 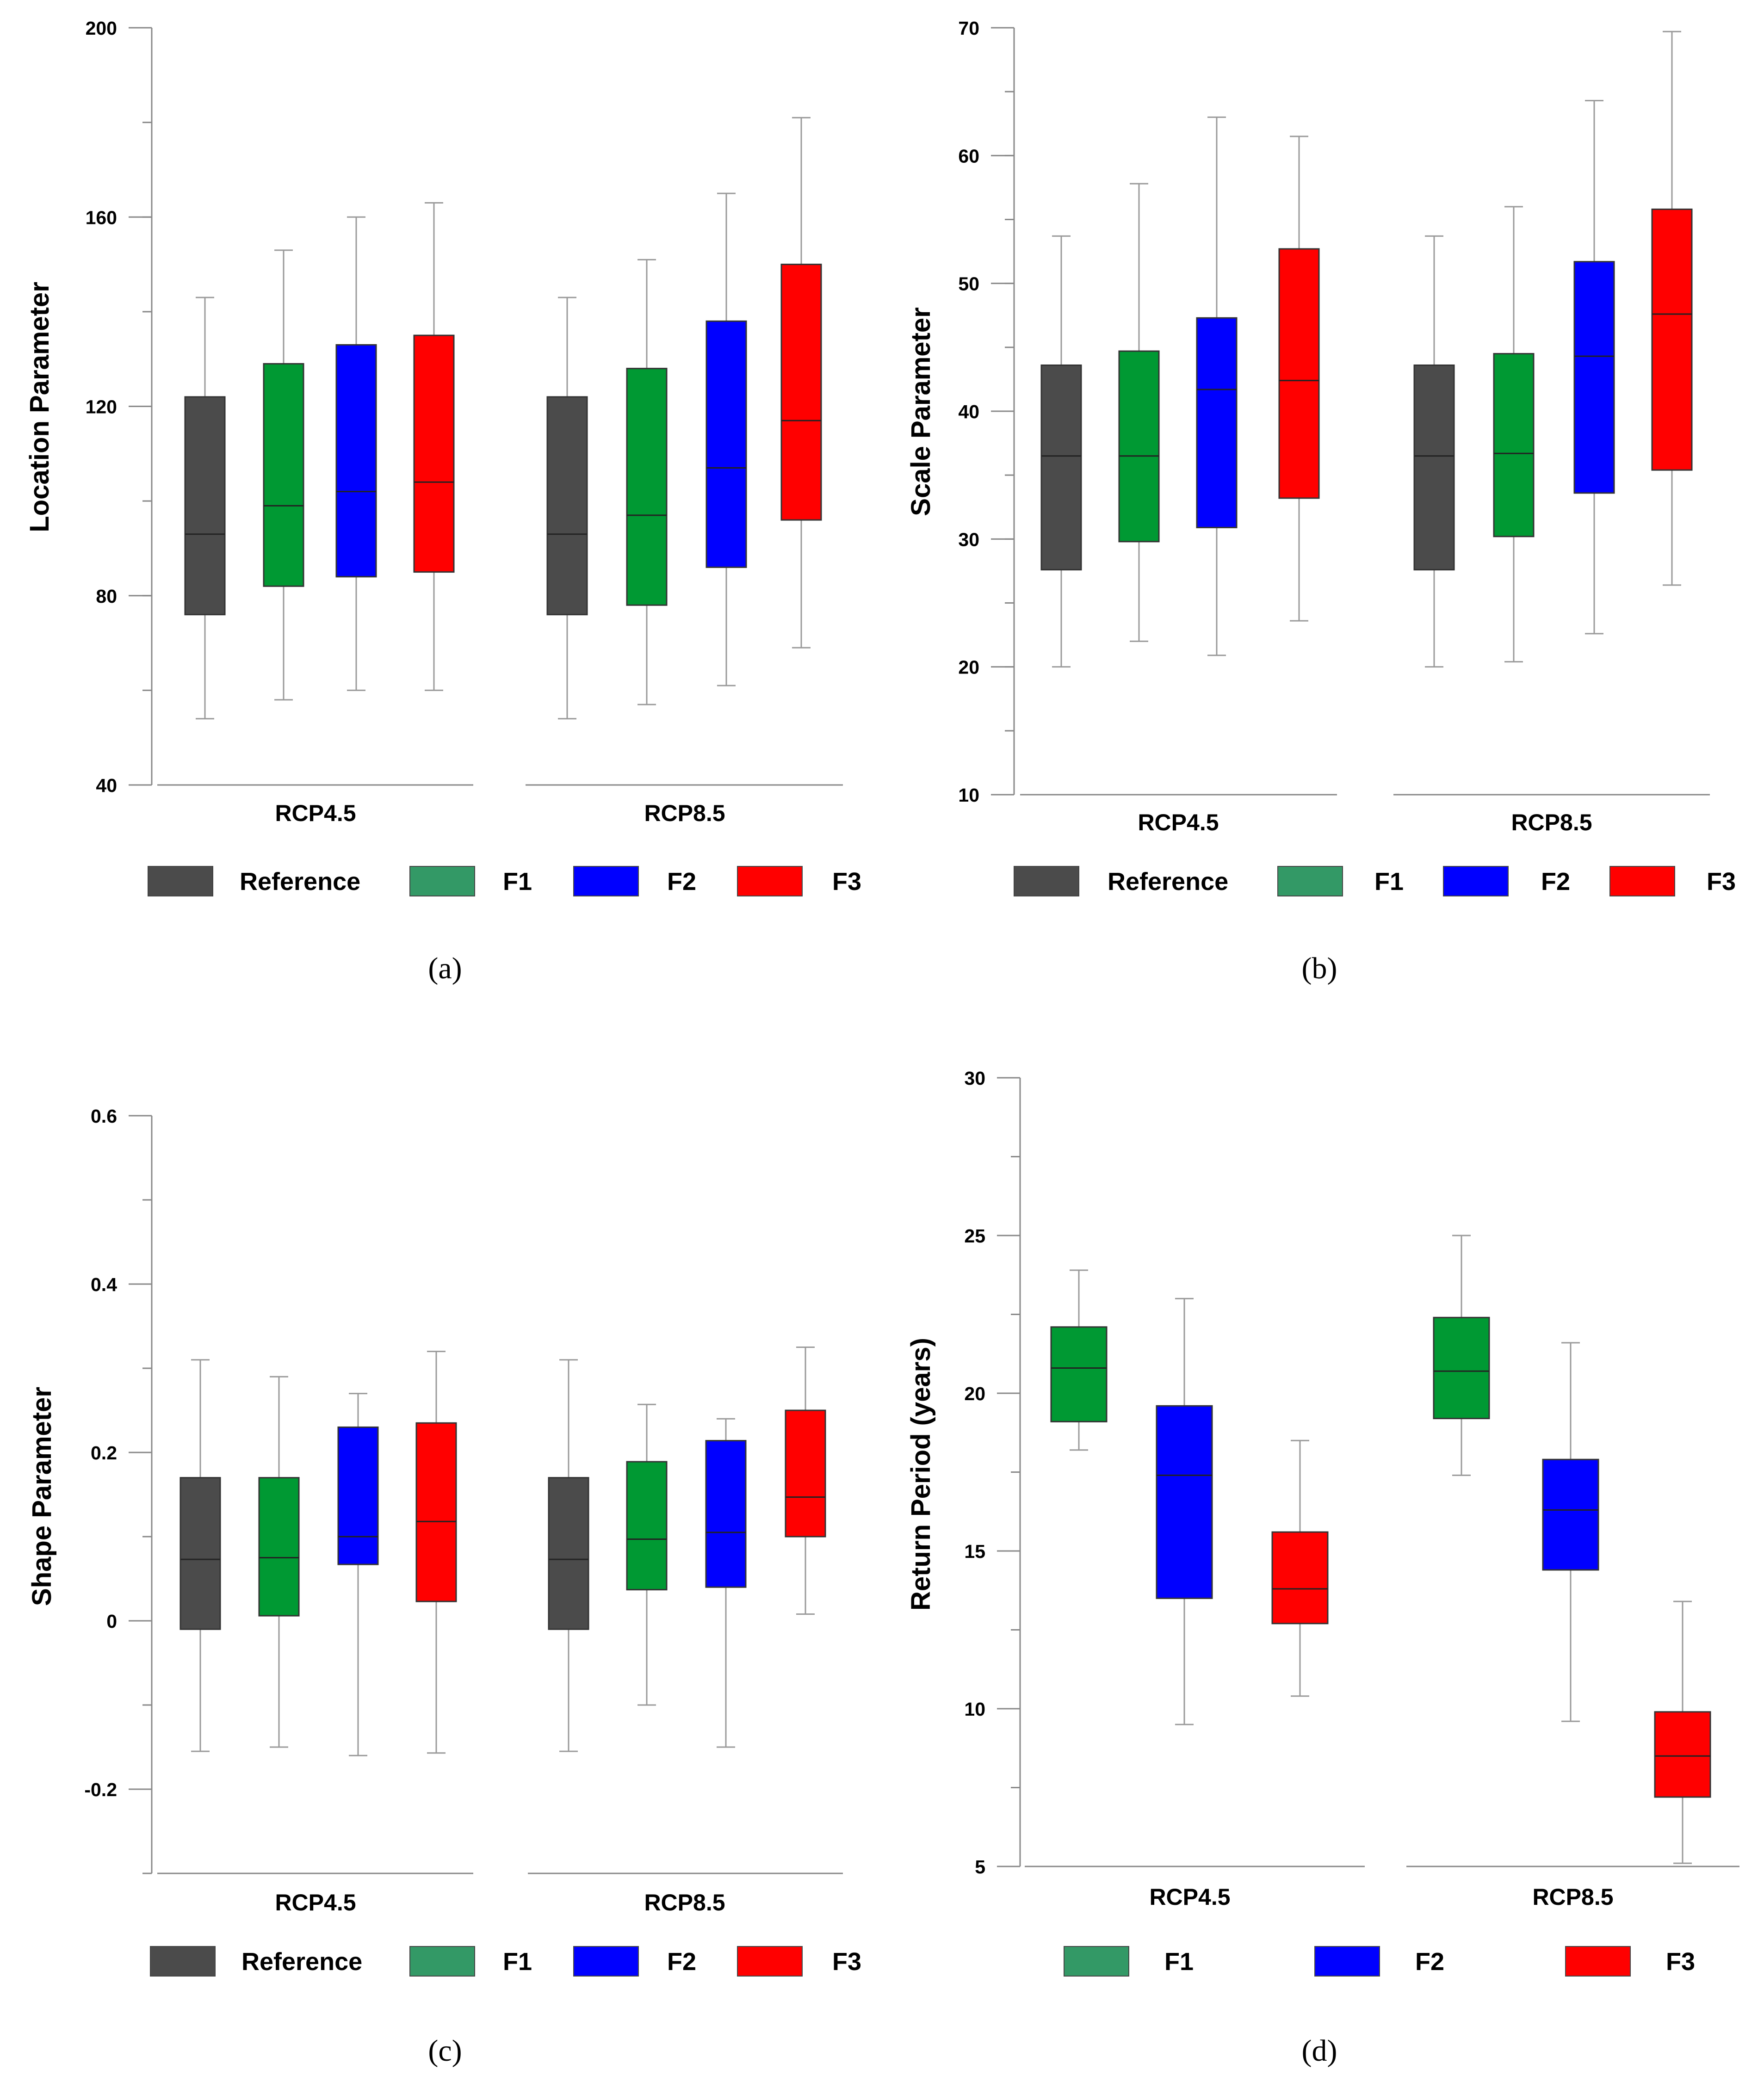 I want to click on y-axis-label: Shape Parameter, so click(x=42, y=1496).